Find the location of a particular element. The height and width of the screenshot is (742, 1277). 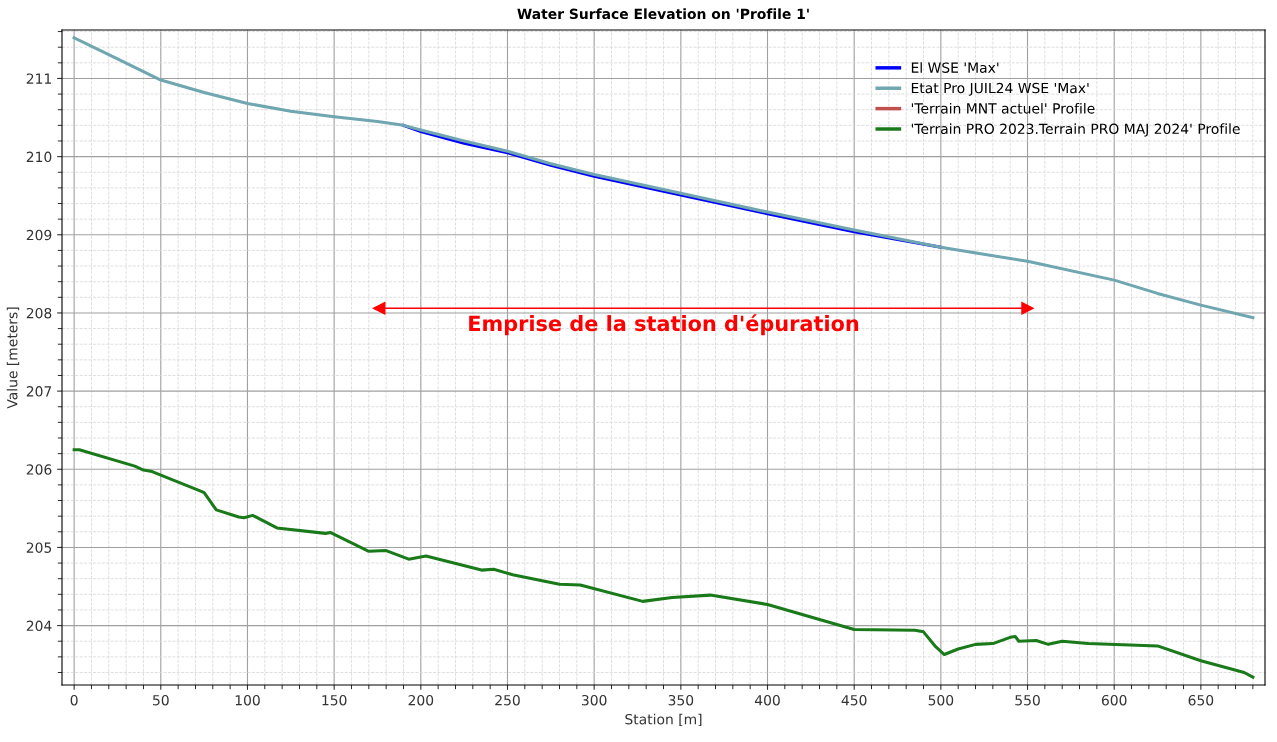

y-tick-label: 208 is located at coordinates (39, 313).